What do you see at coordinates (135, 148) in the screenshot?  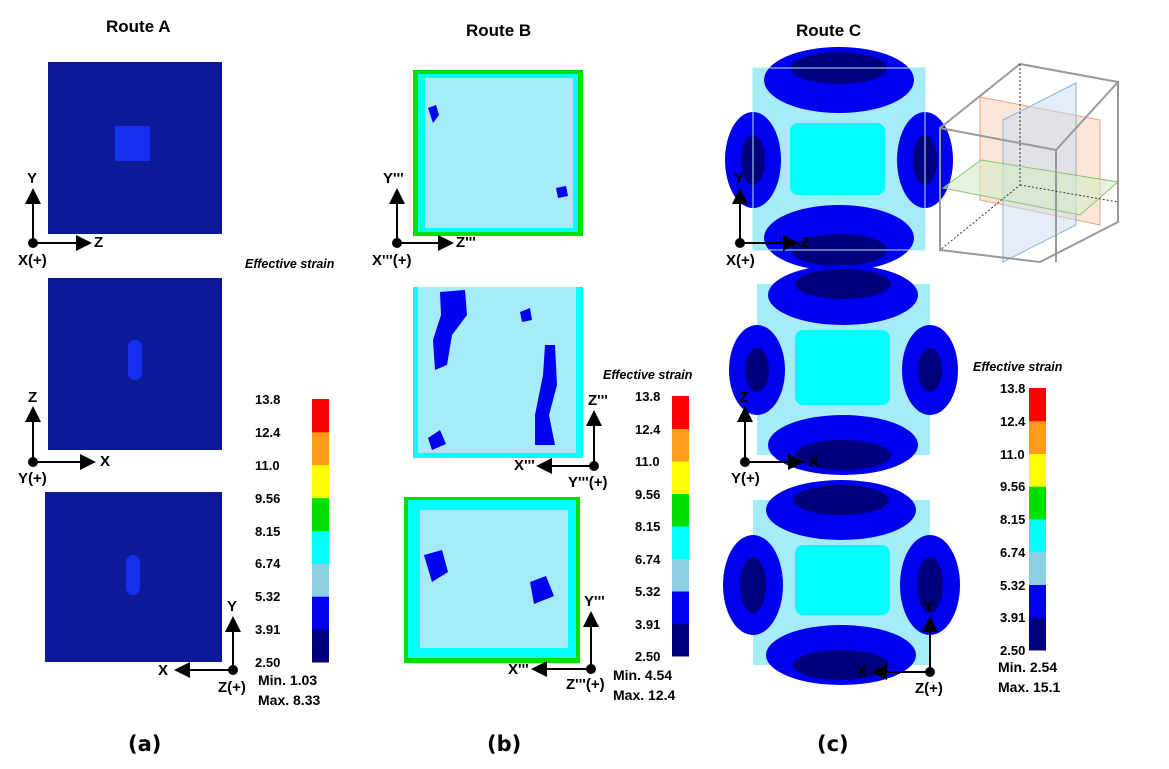 I see `route-a-plot-yz` at bounding box center [135, 148].